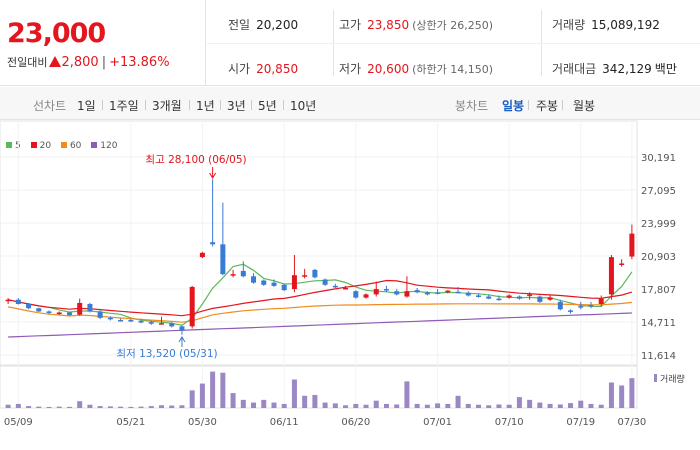 The height and width of the screenshot is (450, 700). I want to click on chart-tabs: 선차트 1일 1주일 3개월 1년 3년 5년 10년 봉차트 일봉 주봉 월봉, so click(350, 103).